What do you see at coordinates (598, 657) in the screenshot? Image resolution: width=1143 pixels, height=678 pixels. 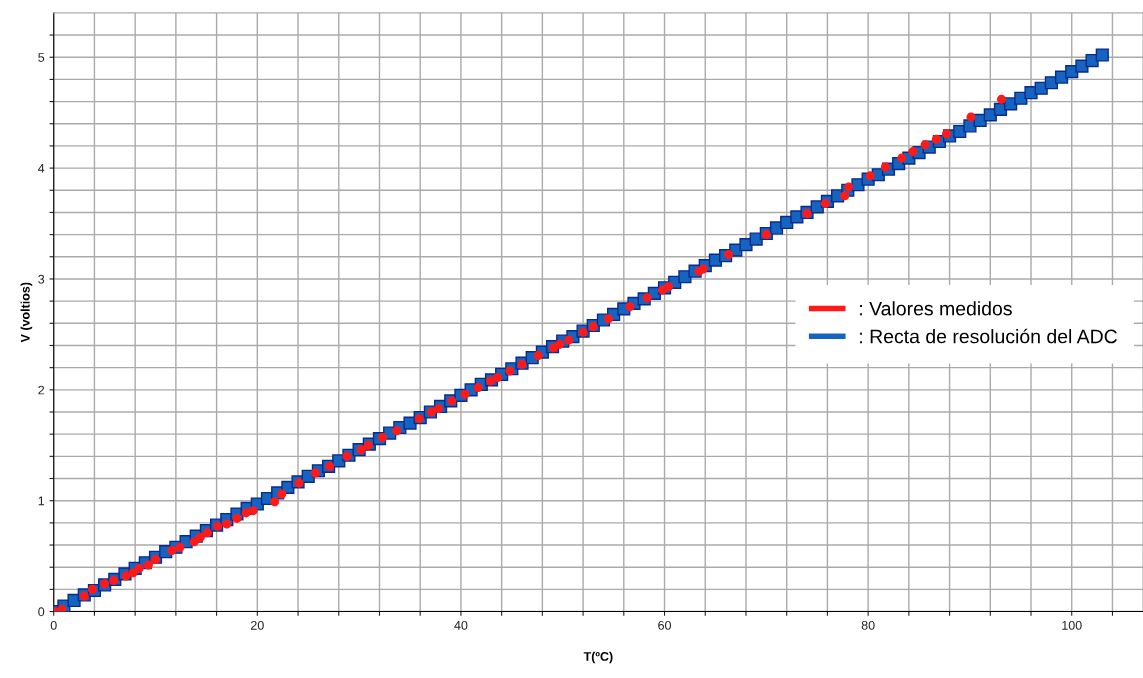 I see `x-axis-title: T(ºC)` at bounding box center [598, 657].